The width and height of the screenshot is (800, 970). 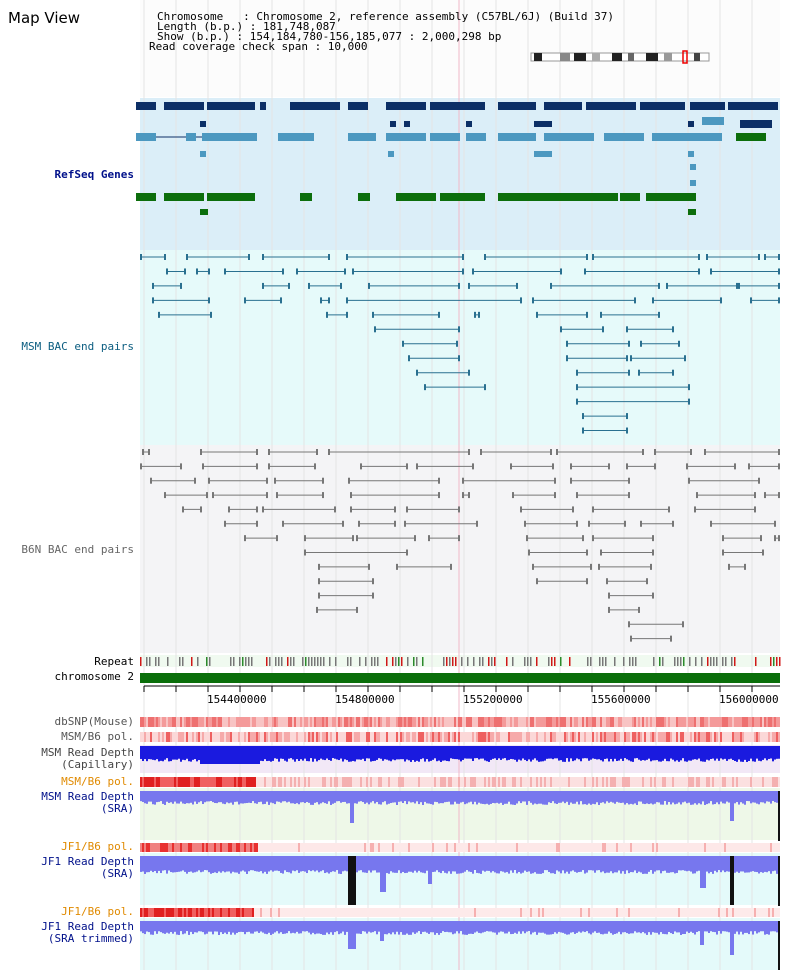 What do you see at coordinates (87, 752) in the screenshot?
I see `track-label-msm-depth-capillary: MSM Read Depth` at bounding box center [87, 752].